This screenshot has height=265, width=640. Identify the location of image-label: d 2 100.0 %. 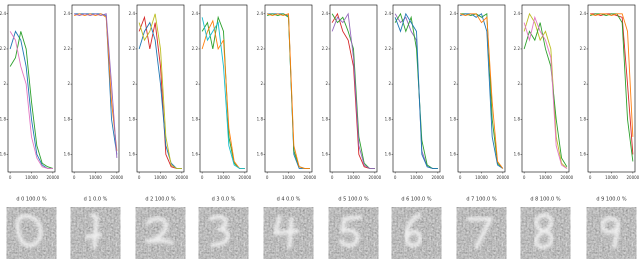
(160, 200).